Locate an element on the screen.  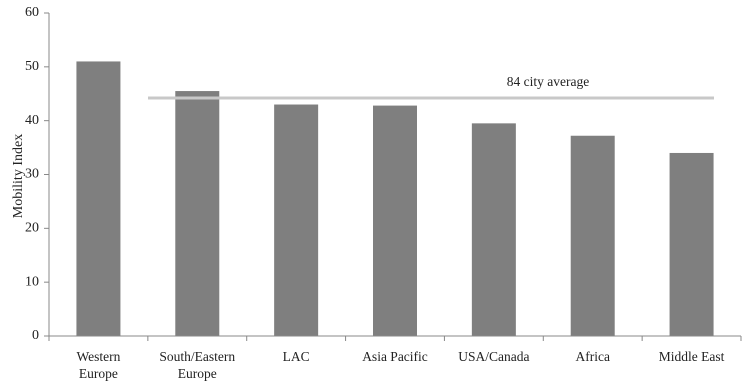
x-category-label: USA/Canada is located at coordinates (493, 356).